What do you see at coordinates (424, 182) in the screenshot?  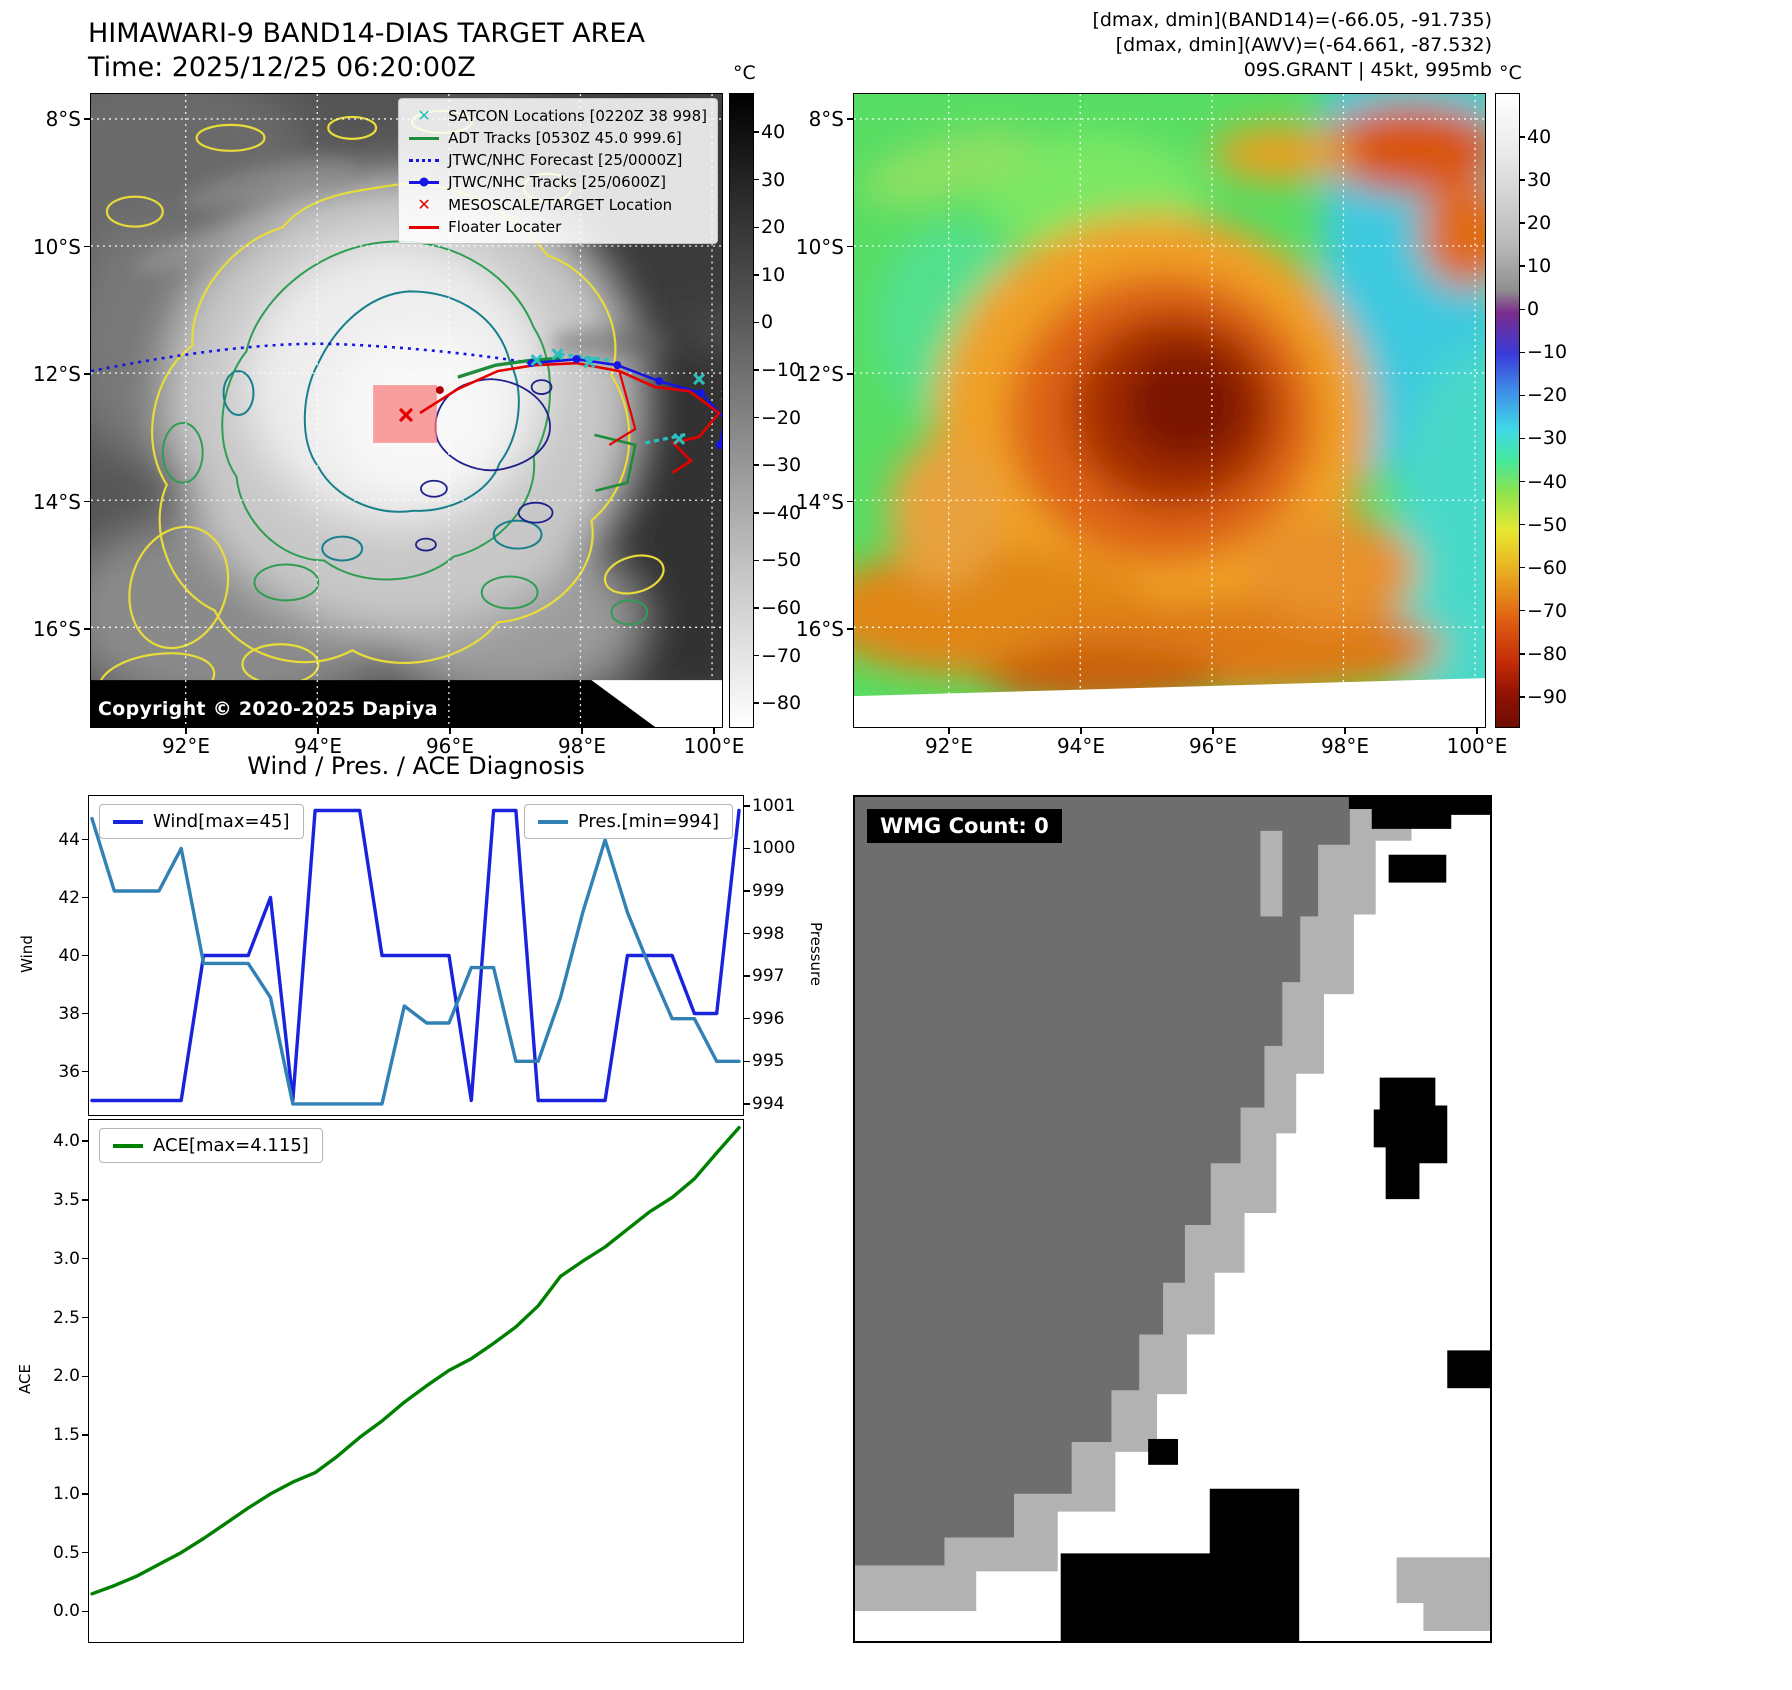 I see `dot-marker-icon` at bounding box center [424, 182].